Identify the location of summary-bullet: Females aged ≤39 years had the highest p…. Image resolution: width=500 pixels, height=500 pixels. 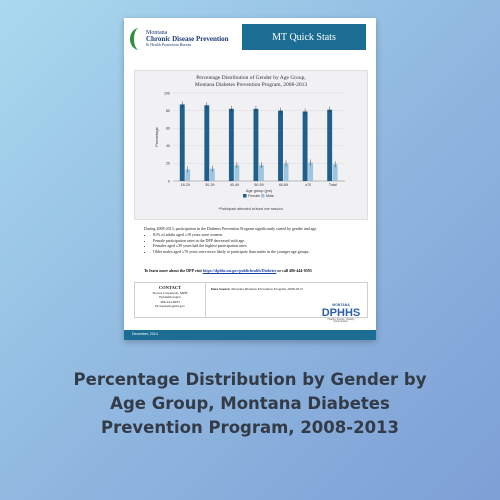
(259, 245).